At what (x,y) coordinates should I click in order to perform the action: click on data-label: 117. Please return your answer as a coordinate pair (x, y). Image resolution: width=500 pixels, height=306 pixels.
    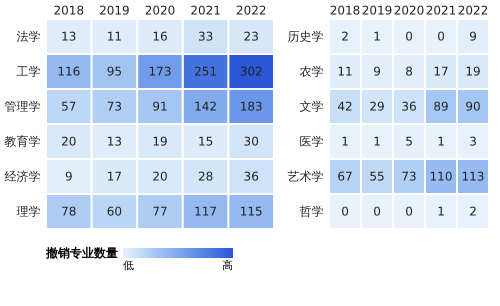
    Looking at the image, I should click on (206, 211).